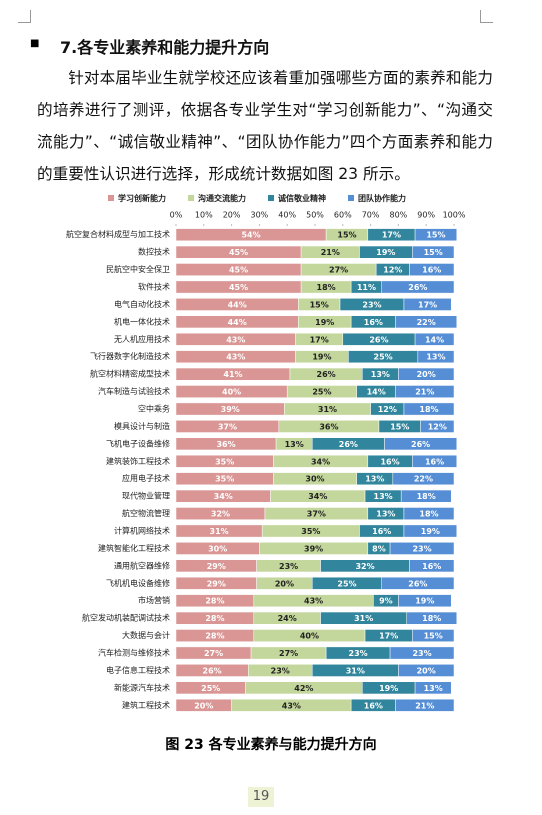 This screenshot has width=542, height=815. What do you see at coordinates (130, 374) in the screenshot?
I see `category-label: 航空材料精密成型技术` at bounding box center [130, 374].